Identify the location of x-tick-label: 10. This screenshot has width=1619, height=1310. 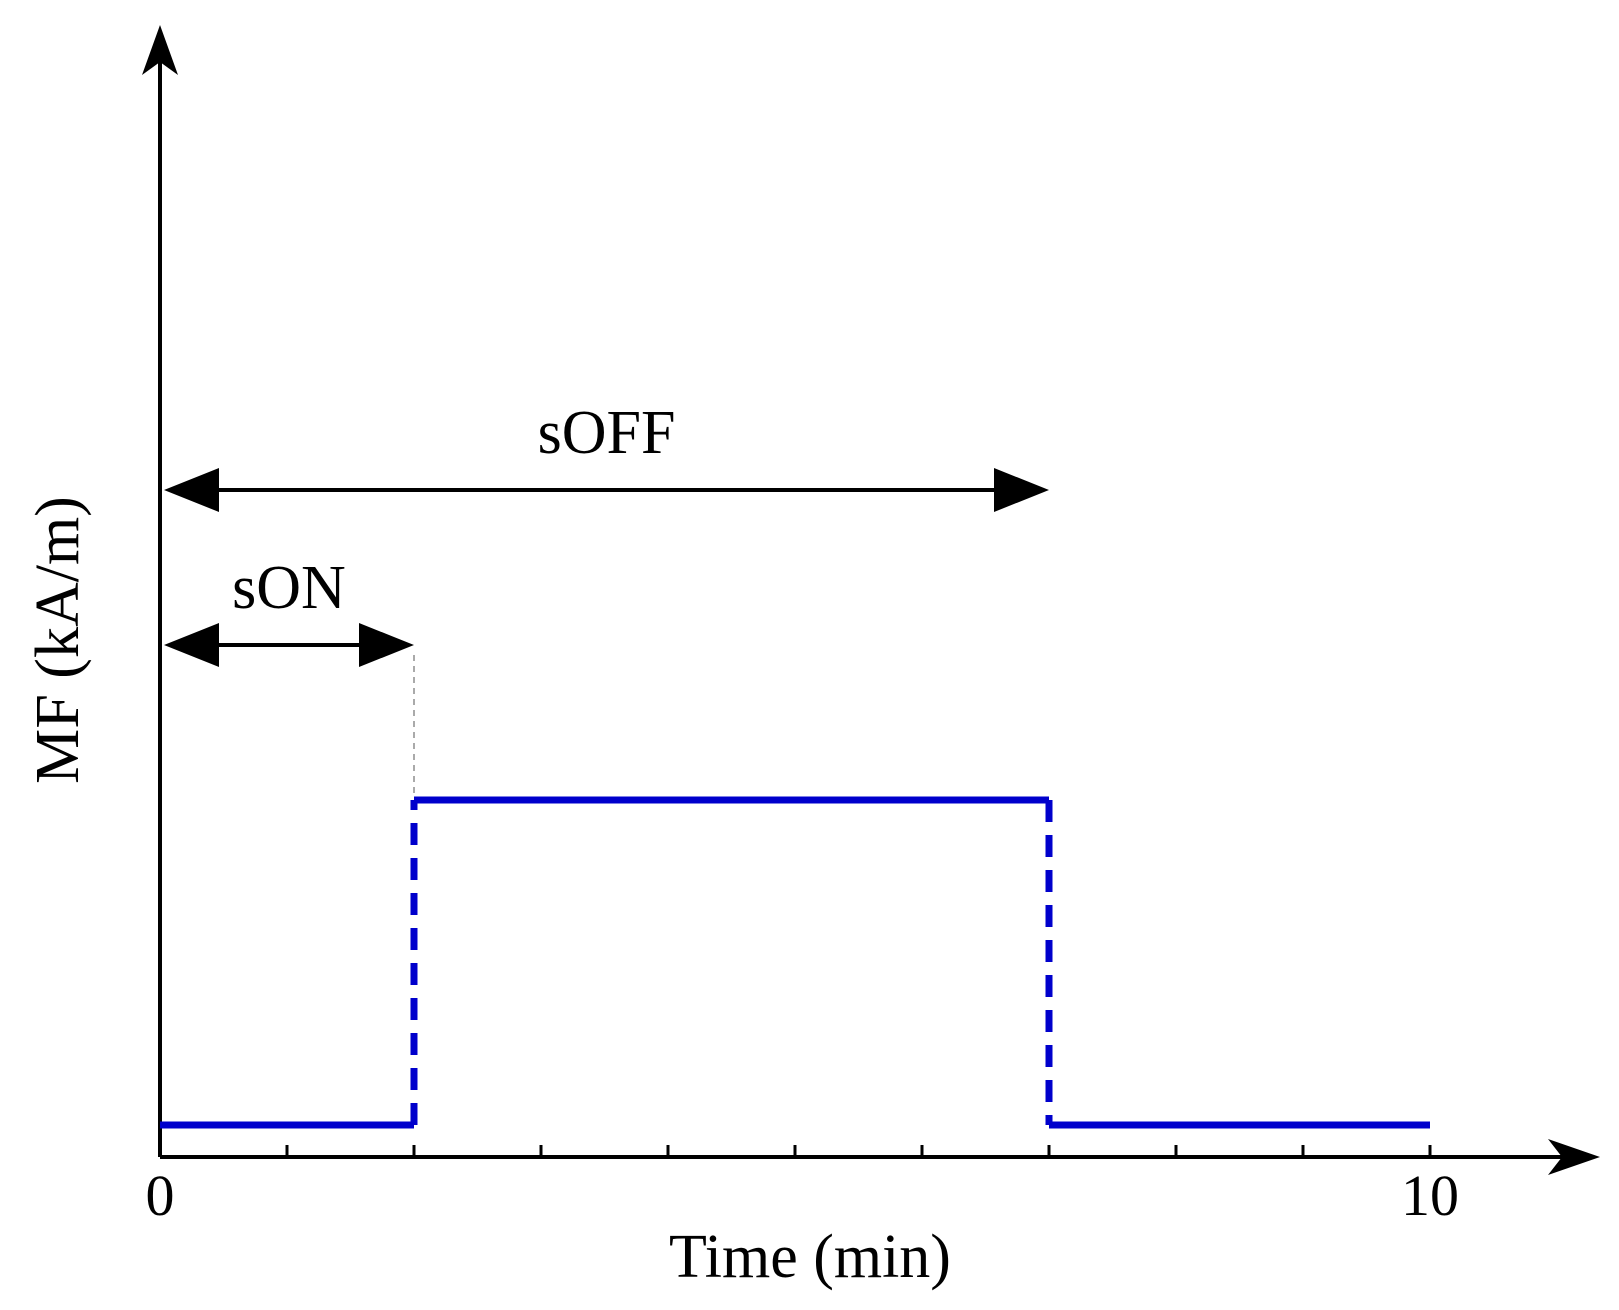
(1430, 1195).